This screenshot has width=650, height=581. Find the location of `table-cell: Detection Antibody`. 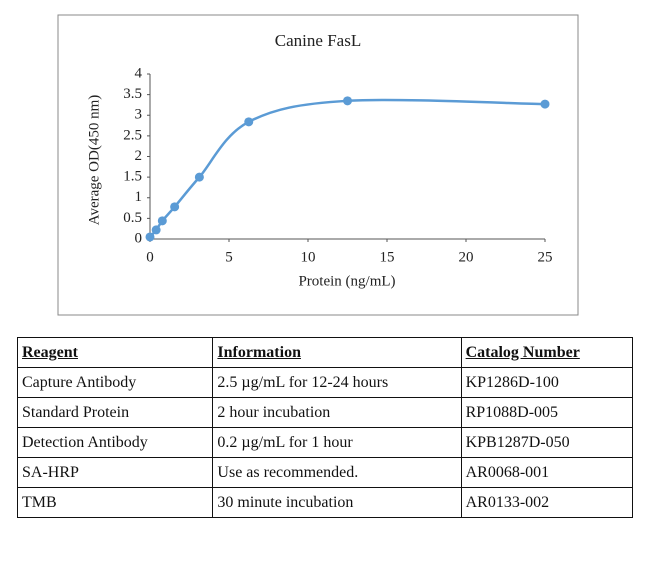

table-cell: Detection Antibody is located at coordinates (115, 442).